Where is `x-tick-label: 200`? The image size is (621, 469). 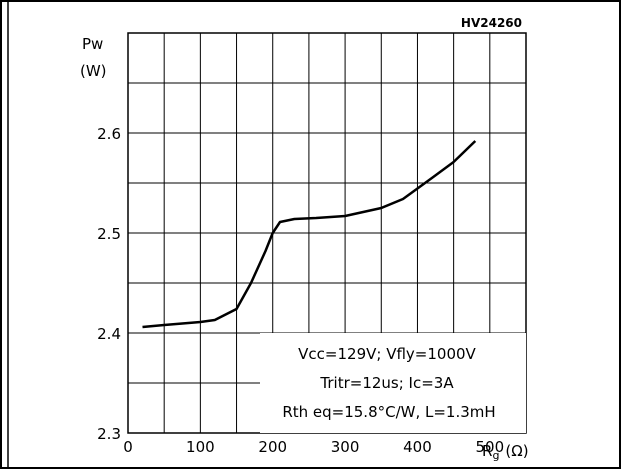
x-tick-label: 200 is located at coordinates (272, 447).